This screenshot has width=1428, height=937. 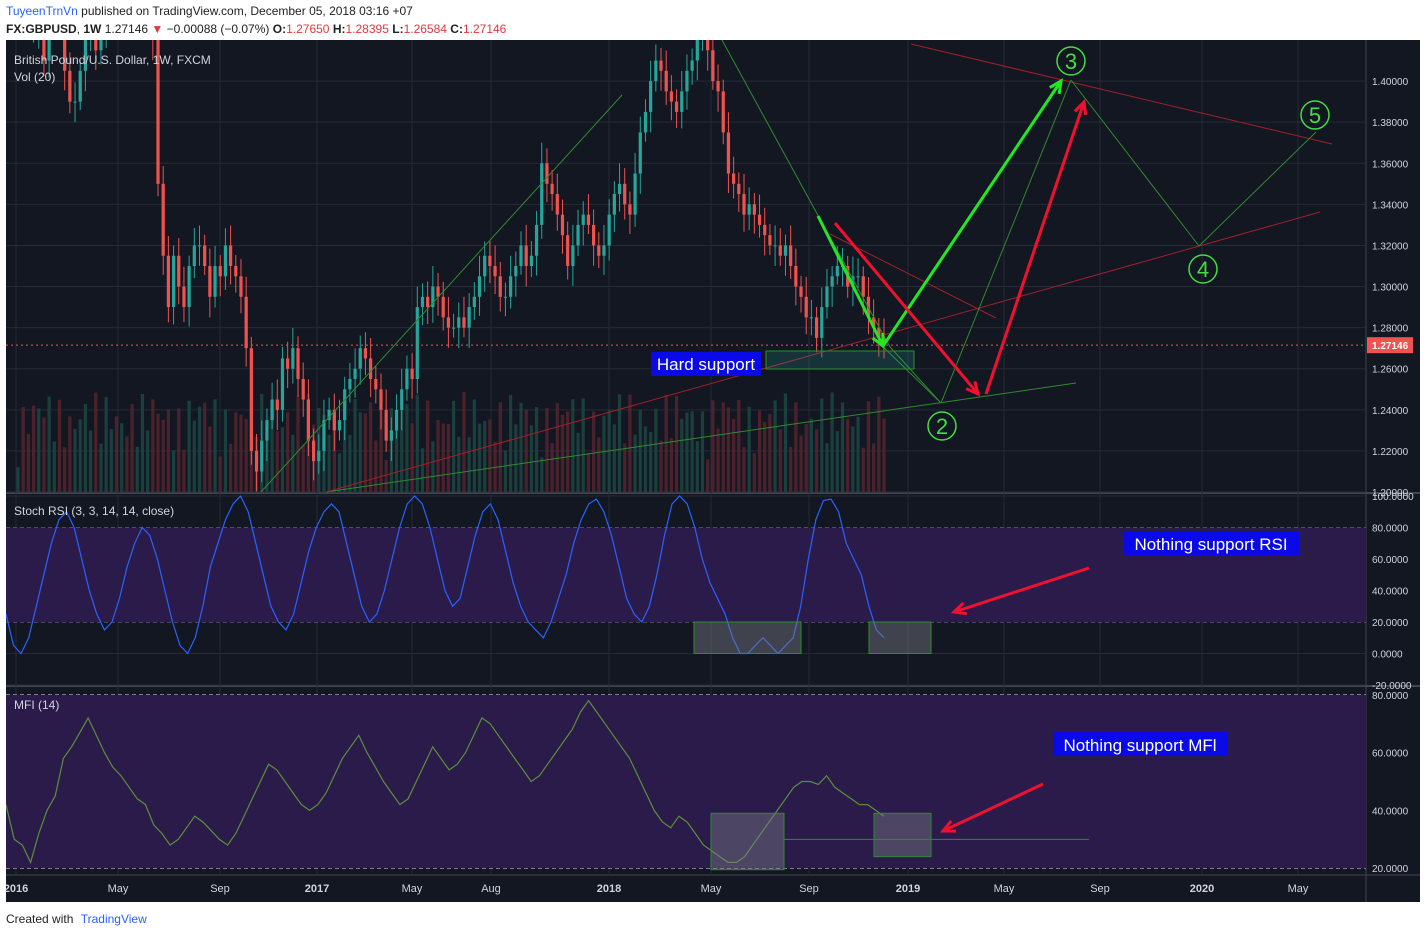 I want to click on mfi-oversold-box, so click(x=902, y=835).